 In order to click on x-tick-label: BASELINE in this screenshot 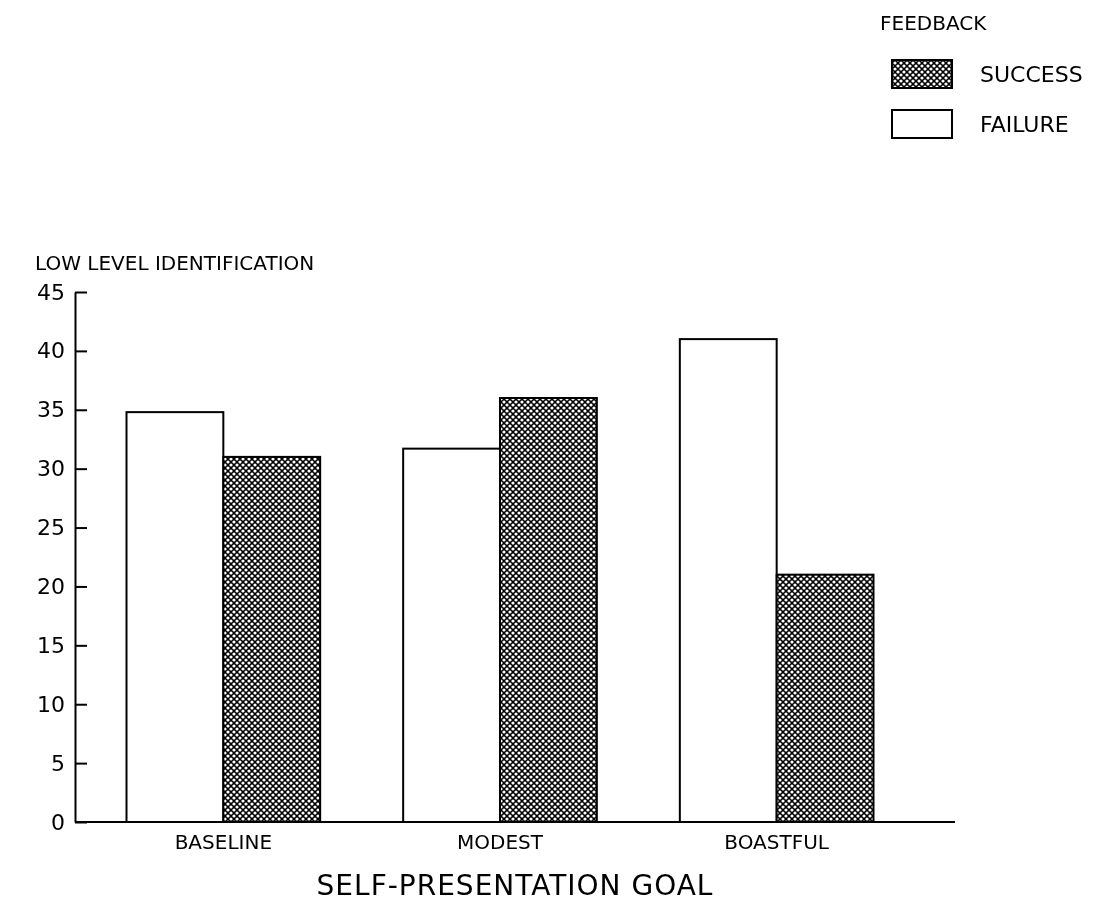, I will do `click(223, 842)`.